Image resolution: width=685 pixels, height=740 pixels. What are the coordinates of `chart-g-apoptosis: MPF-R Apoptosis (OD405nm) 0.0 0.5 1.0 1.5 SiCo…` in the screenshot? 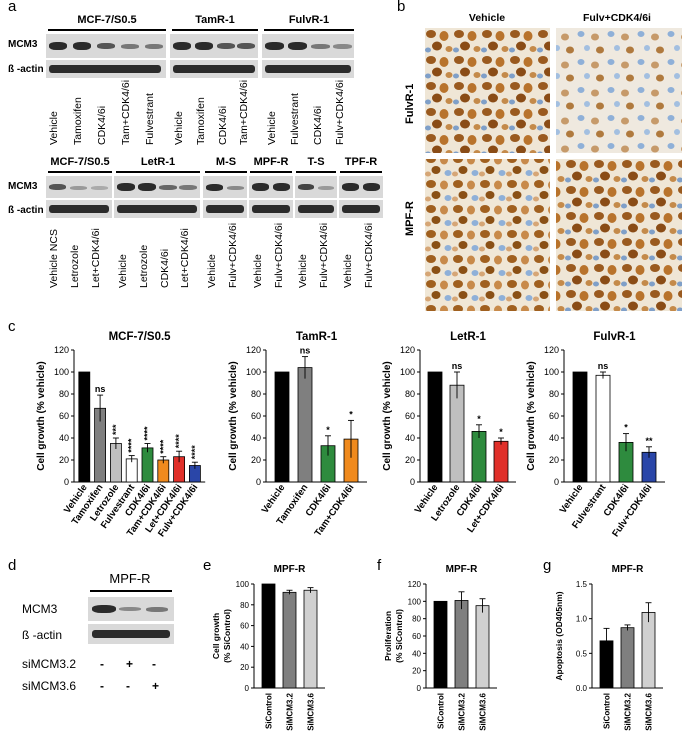 It's located at (608, 647).